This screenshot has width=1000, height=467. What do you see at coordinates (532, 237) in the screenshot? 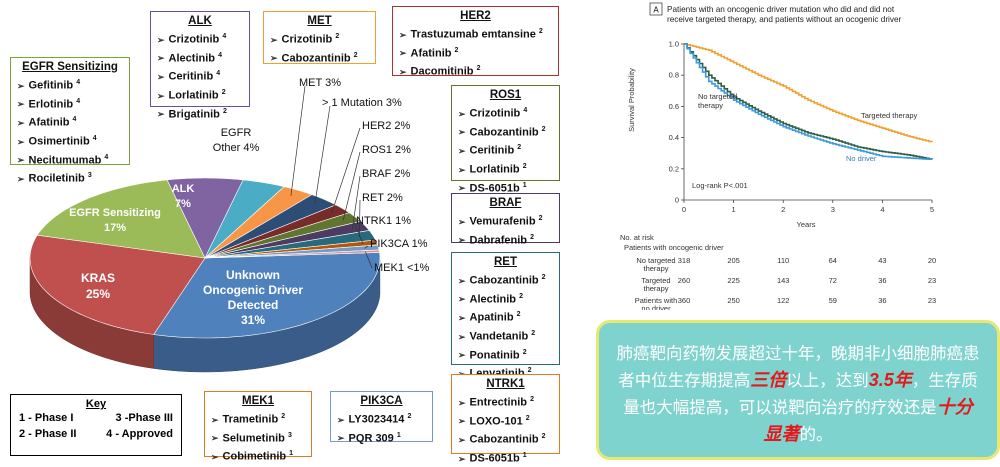
I see `braf-drug-phase-1: 2` at bounding box center [532, 237].